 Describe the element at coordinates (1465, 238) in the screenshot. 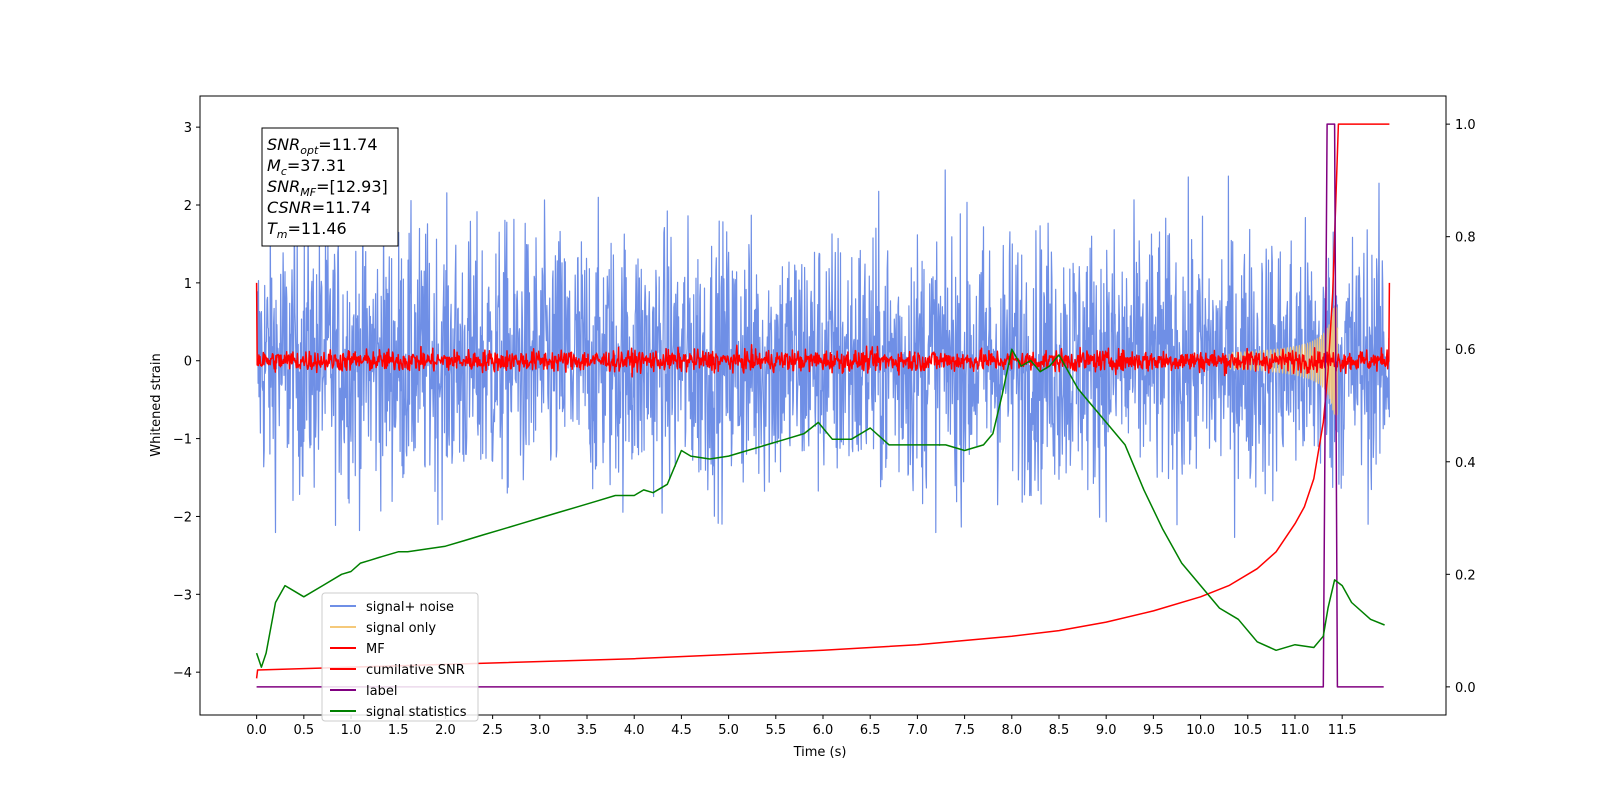

I see `y2-tick-label: 0.8` at that location.